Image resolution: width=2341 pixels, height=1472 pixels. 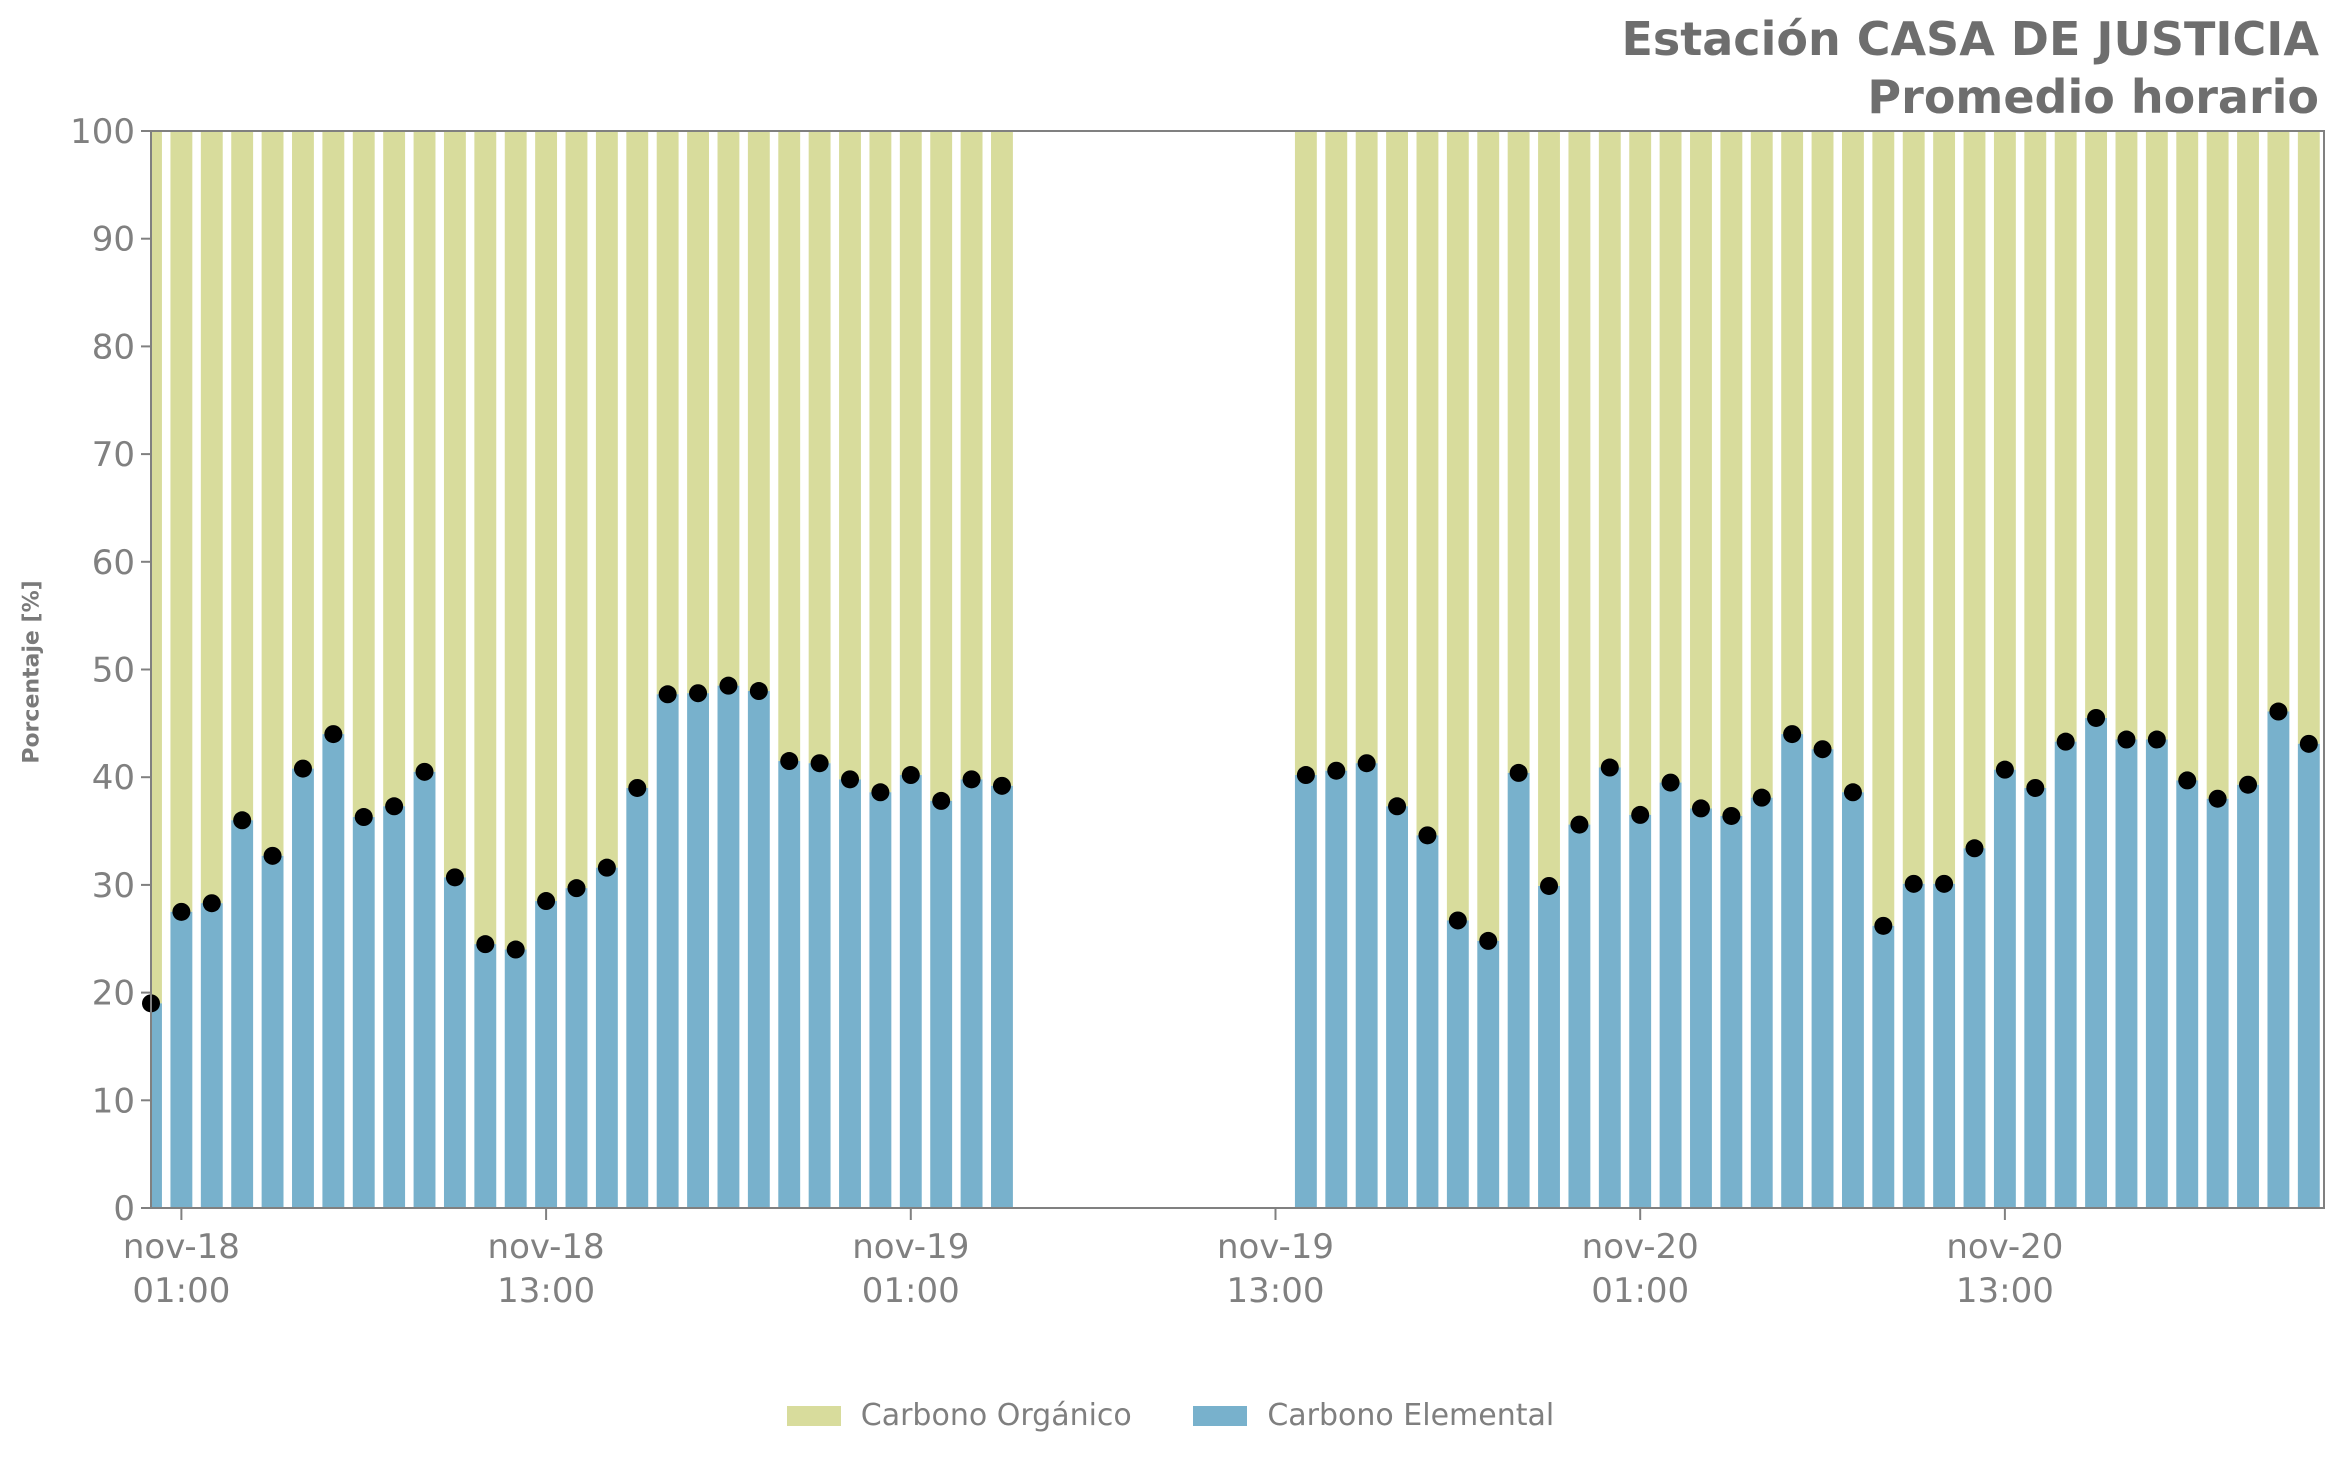 What do you see at coordinates (102, 132) in the screenshot?
I see `y-tick-label: 100` at bounding box center [102, 132].